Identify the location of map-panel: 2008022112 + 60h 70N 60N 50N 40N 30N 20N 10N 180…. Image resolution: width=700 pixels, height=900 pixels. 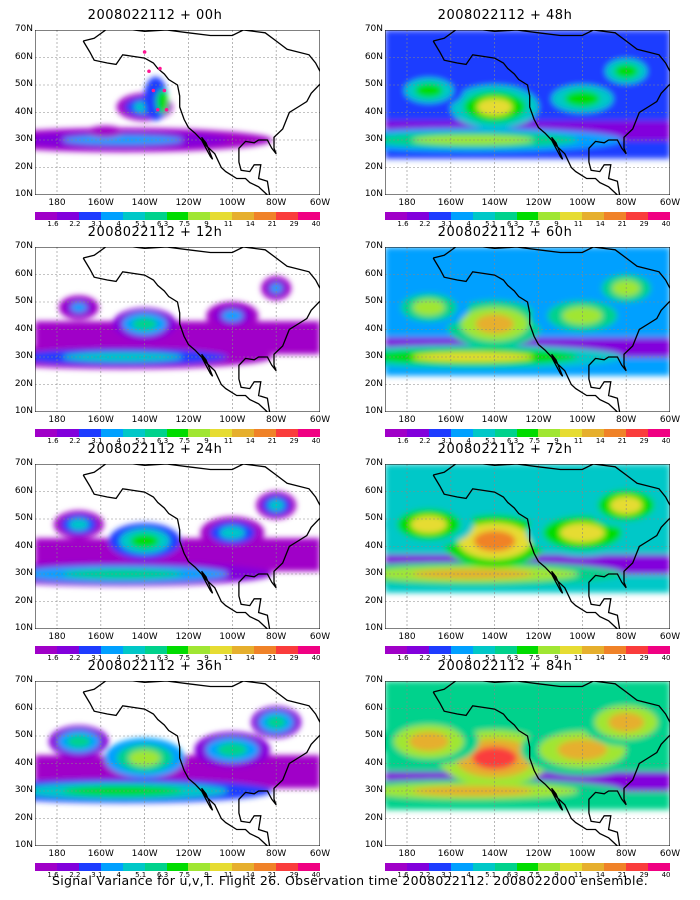
(517, 335).